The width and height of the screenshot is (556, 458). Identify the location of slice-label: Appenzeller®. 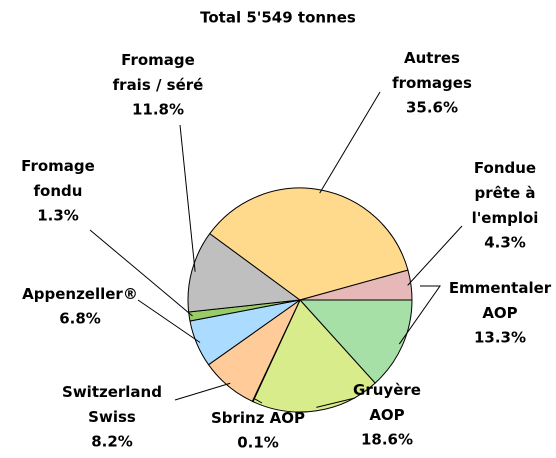
(80, 294).